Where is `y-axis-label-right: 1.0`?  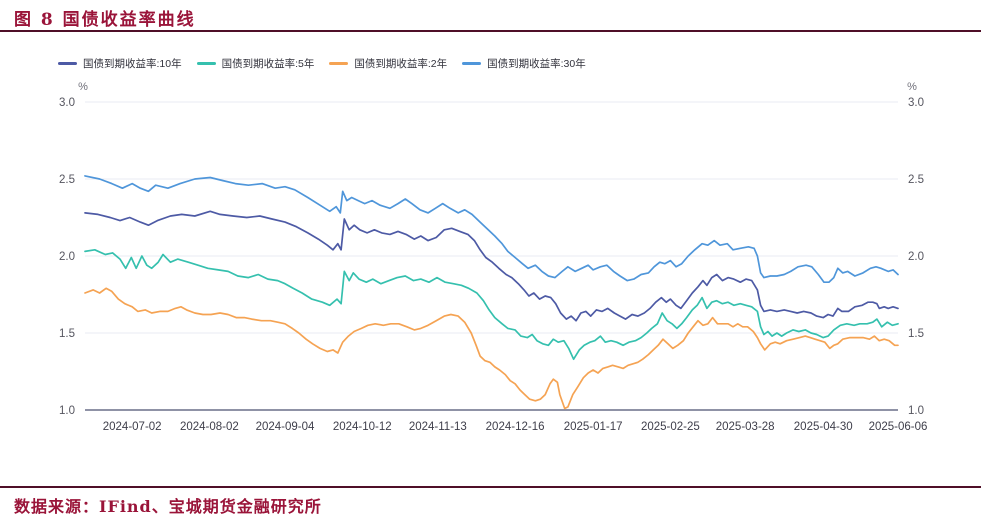
y-axis-label-right: 1.0 is located at coordinates (916, 411).